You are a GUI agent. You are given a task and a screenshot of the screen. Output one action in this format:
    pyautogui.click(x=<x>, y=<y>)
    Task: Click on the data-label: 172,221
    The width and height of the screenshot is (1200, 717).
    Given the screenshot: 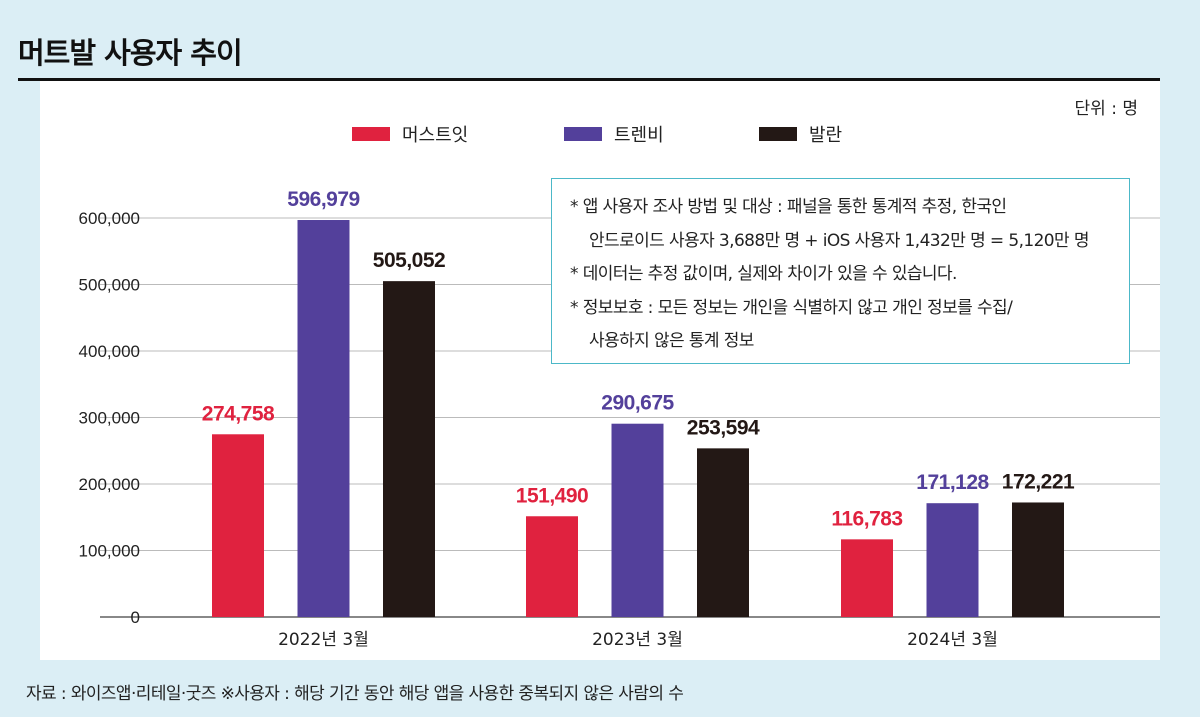 What is the action you would take?
    pyautogui.click(x=1038, y=481)
    